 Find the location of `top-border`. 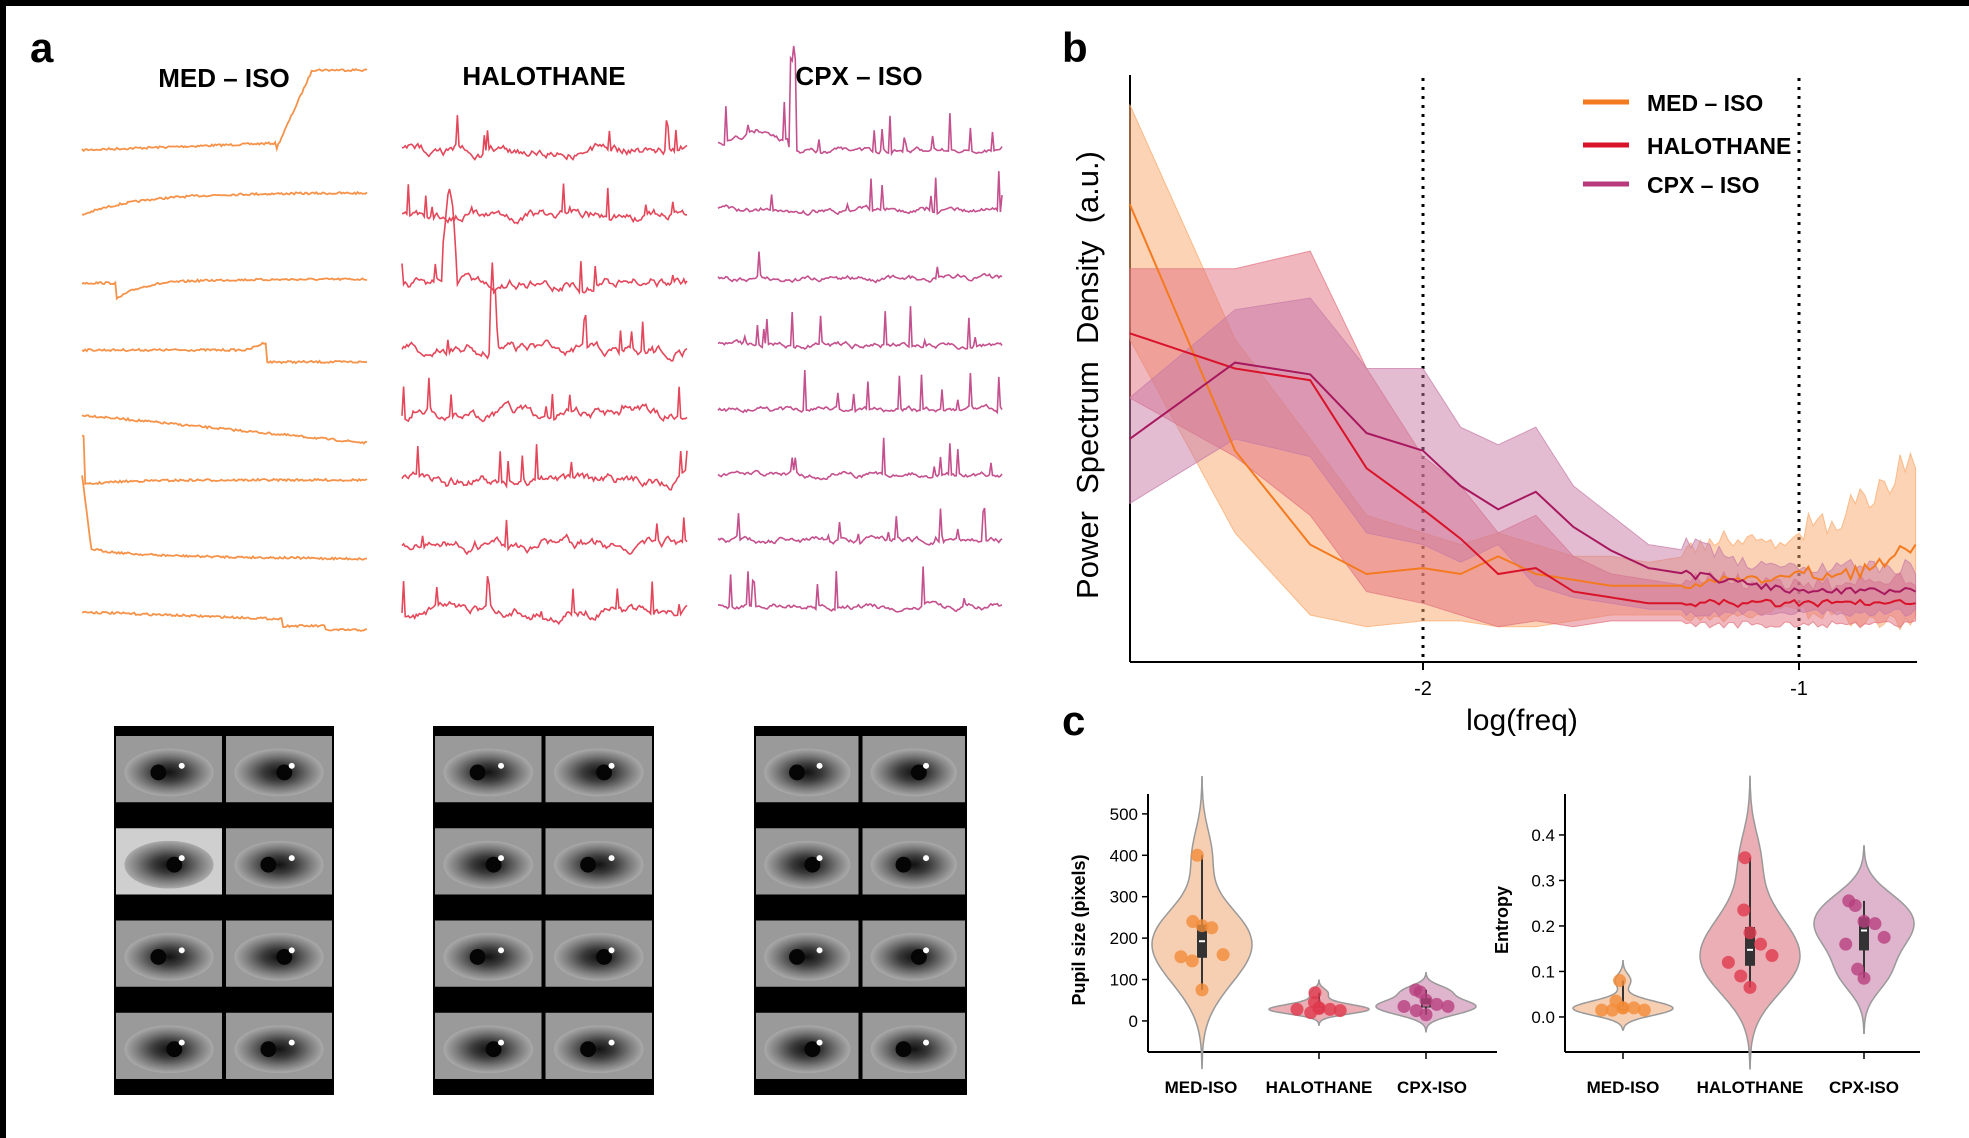

top-border is located at coordinates (984, 3).